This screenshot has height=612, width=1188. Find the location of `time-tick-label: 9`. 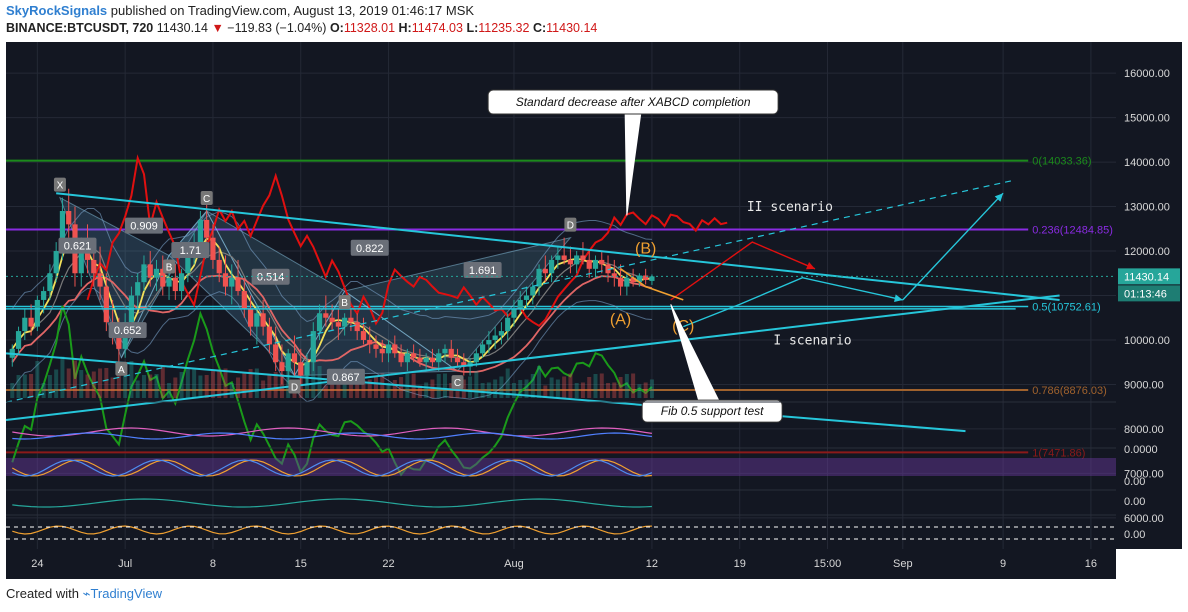

time-tick-label: 9 is located at coordinates (1003, 564).